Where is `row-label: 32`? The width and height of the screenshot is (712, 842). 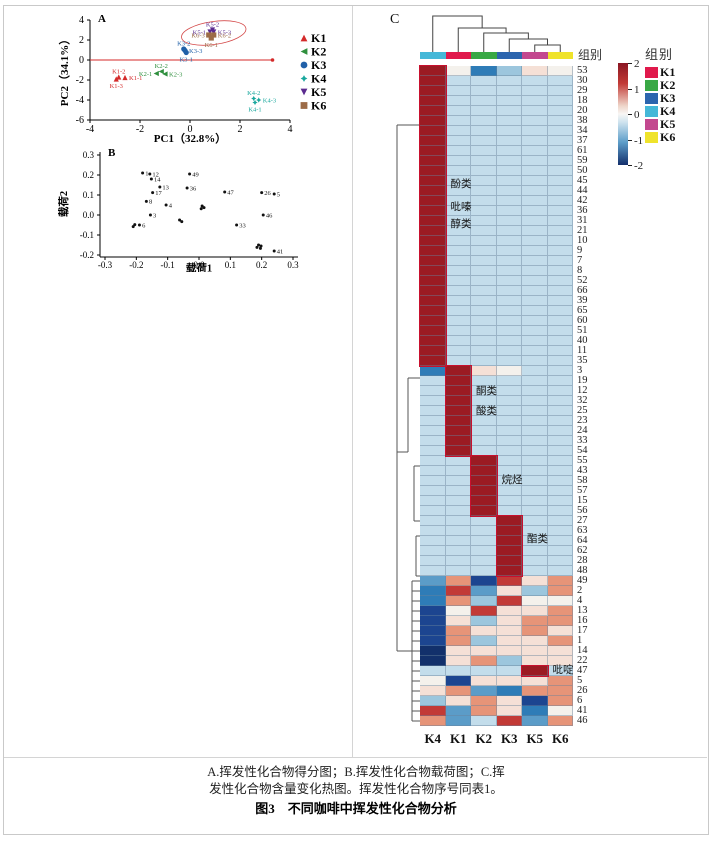 row-label: 32 is located at coordinates (582, 400).